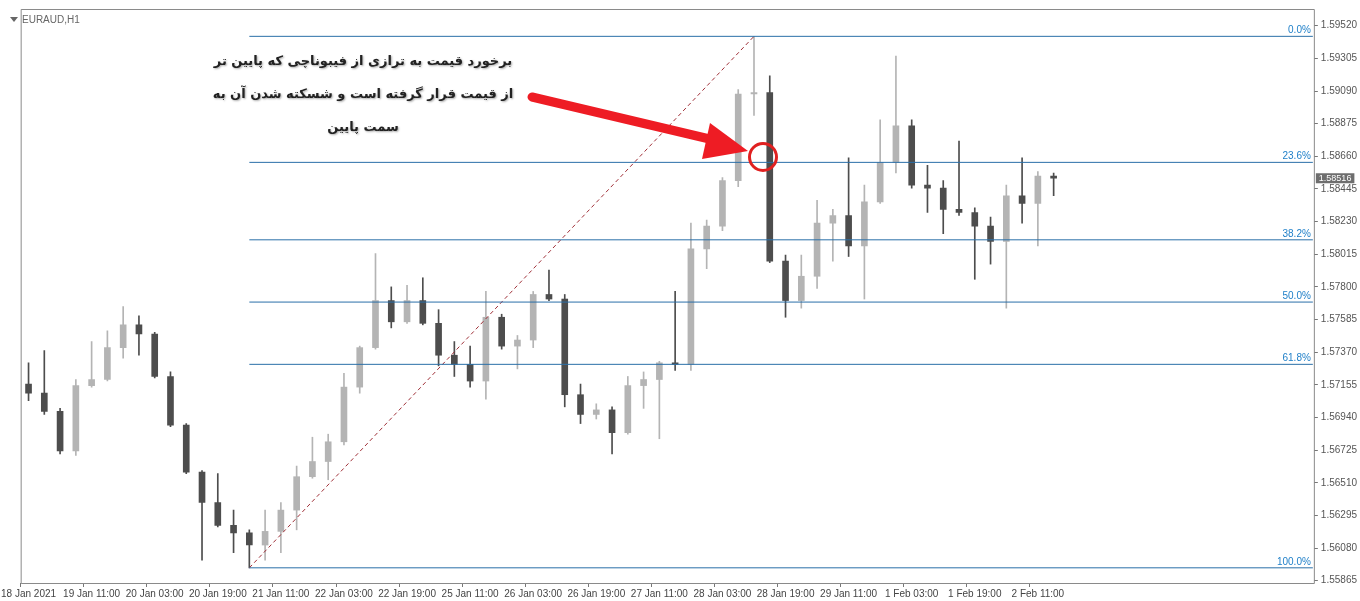  I want to click on x-tick-label: 1 Feb 03:00, so click(912, 593).